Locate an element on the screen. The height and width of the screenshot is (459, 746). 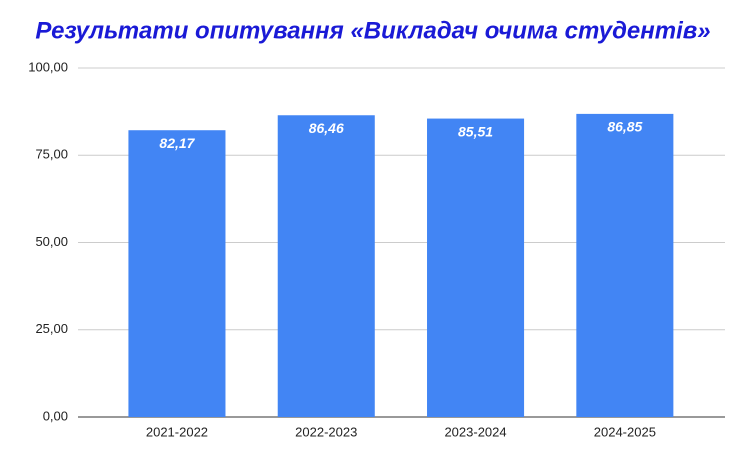
y-tick-label: 25,00 is located at coordinates (51, 328).